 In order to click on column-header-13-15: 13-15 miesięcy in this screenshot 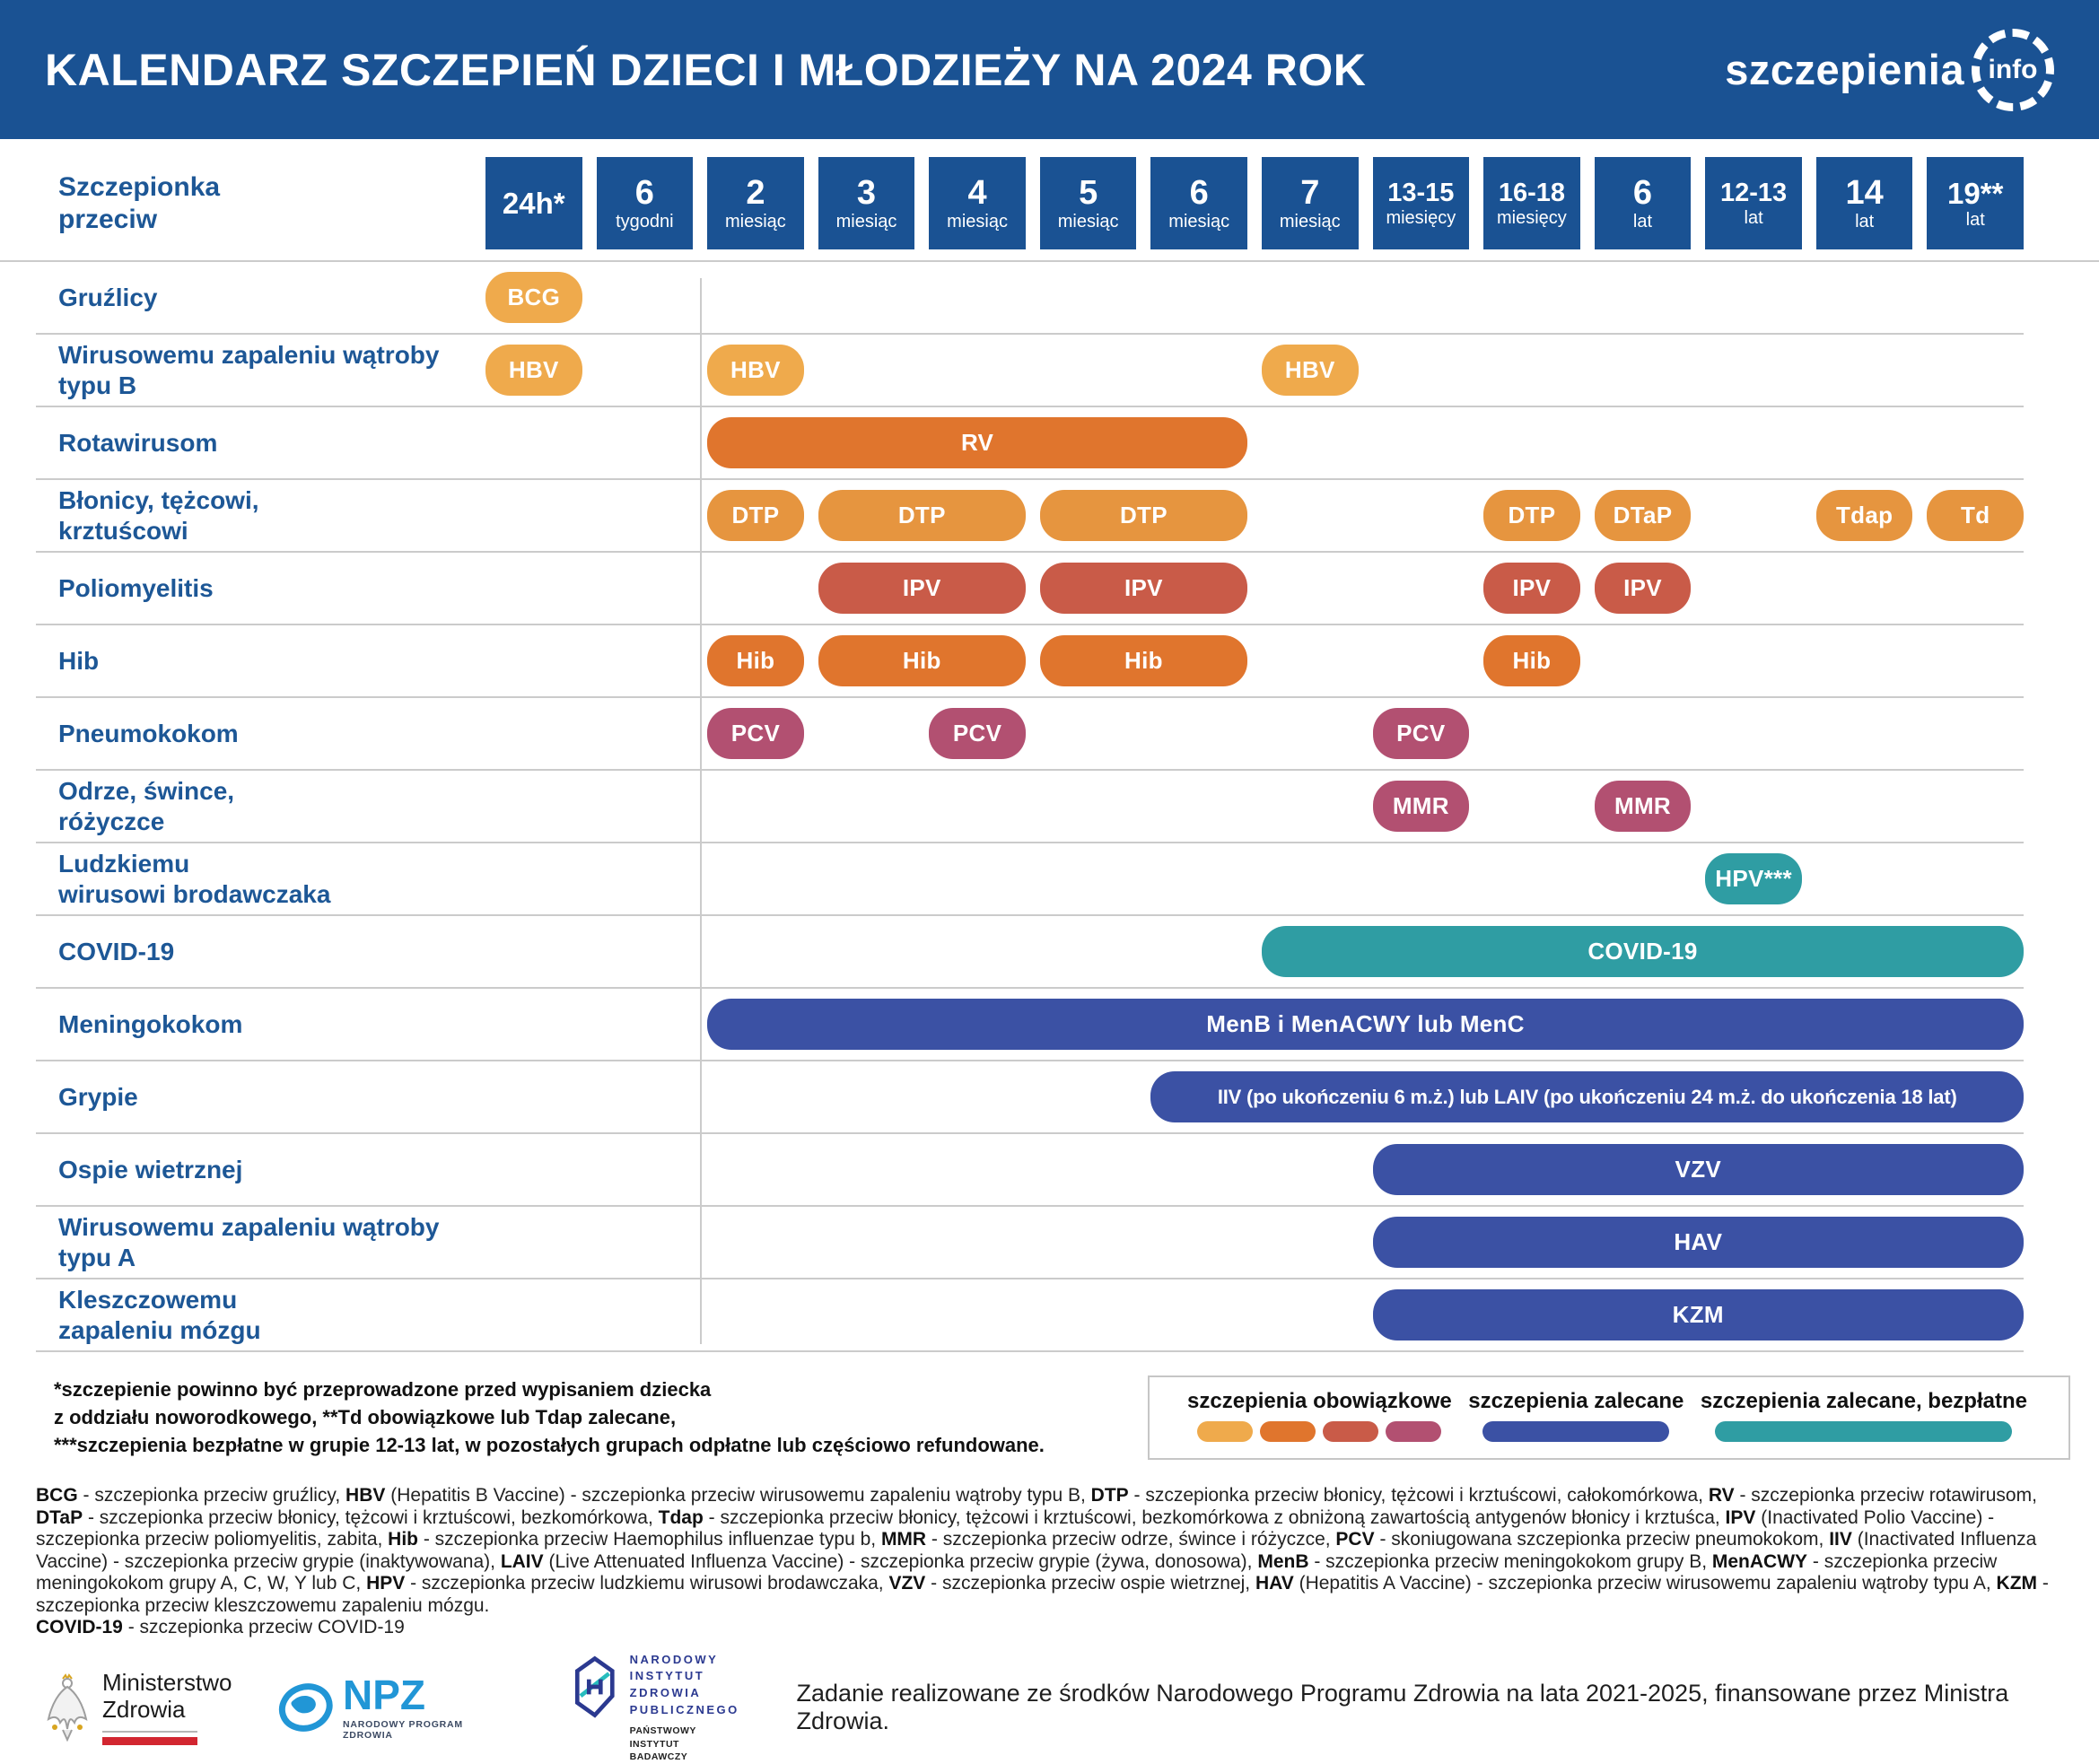, I will do `click(1421, 203)`.